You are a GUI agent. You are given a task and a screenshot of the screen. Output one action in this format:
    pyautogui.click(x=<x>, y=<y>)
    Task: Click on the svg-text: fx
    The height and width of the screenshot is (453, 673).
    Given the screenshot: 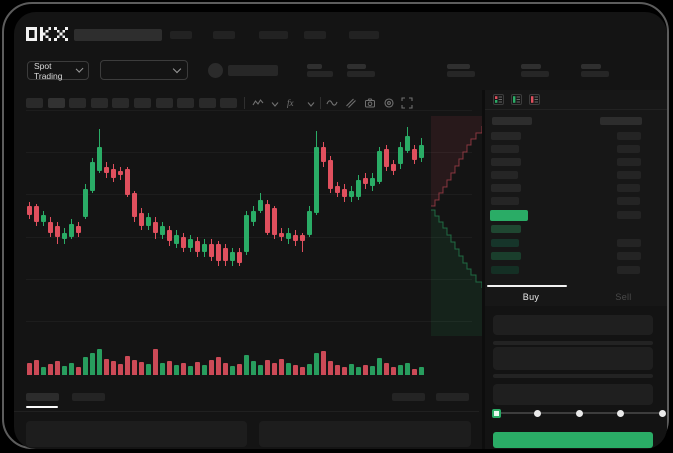 What is the action you would take?
    pyautogui.click(x=290, y=103)
    